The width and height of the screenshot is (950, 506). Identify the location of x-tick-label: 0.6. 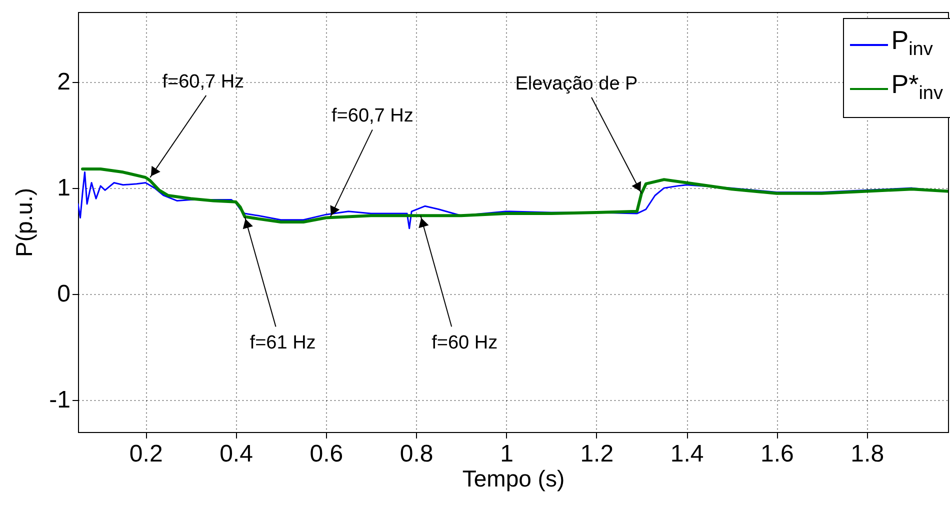
(327, 454).